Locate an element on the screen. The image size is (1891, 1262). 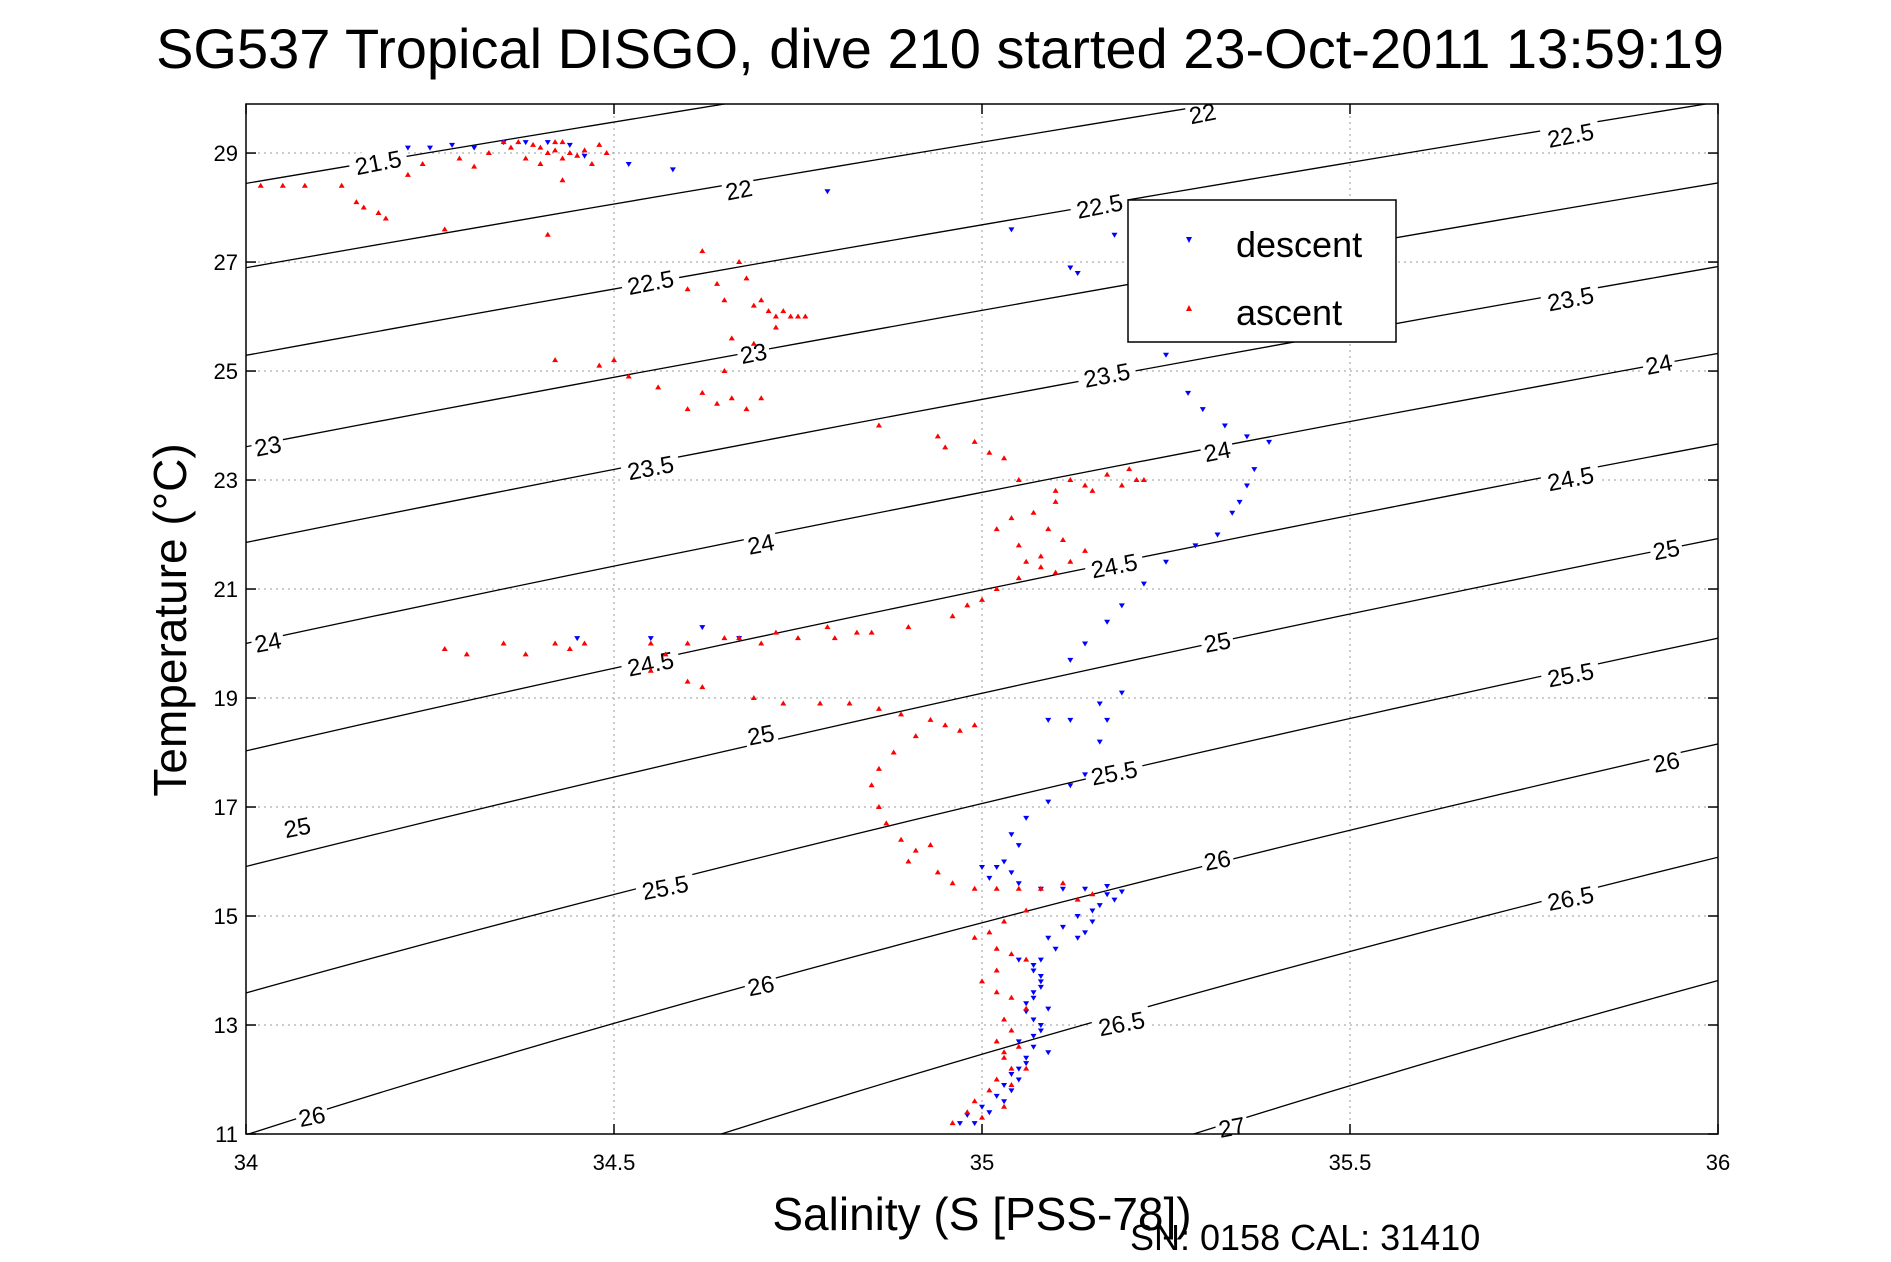
contour-label: 23.5 is located at coordinates (650, 467).